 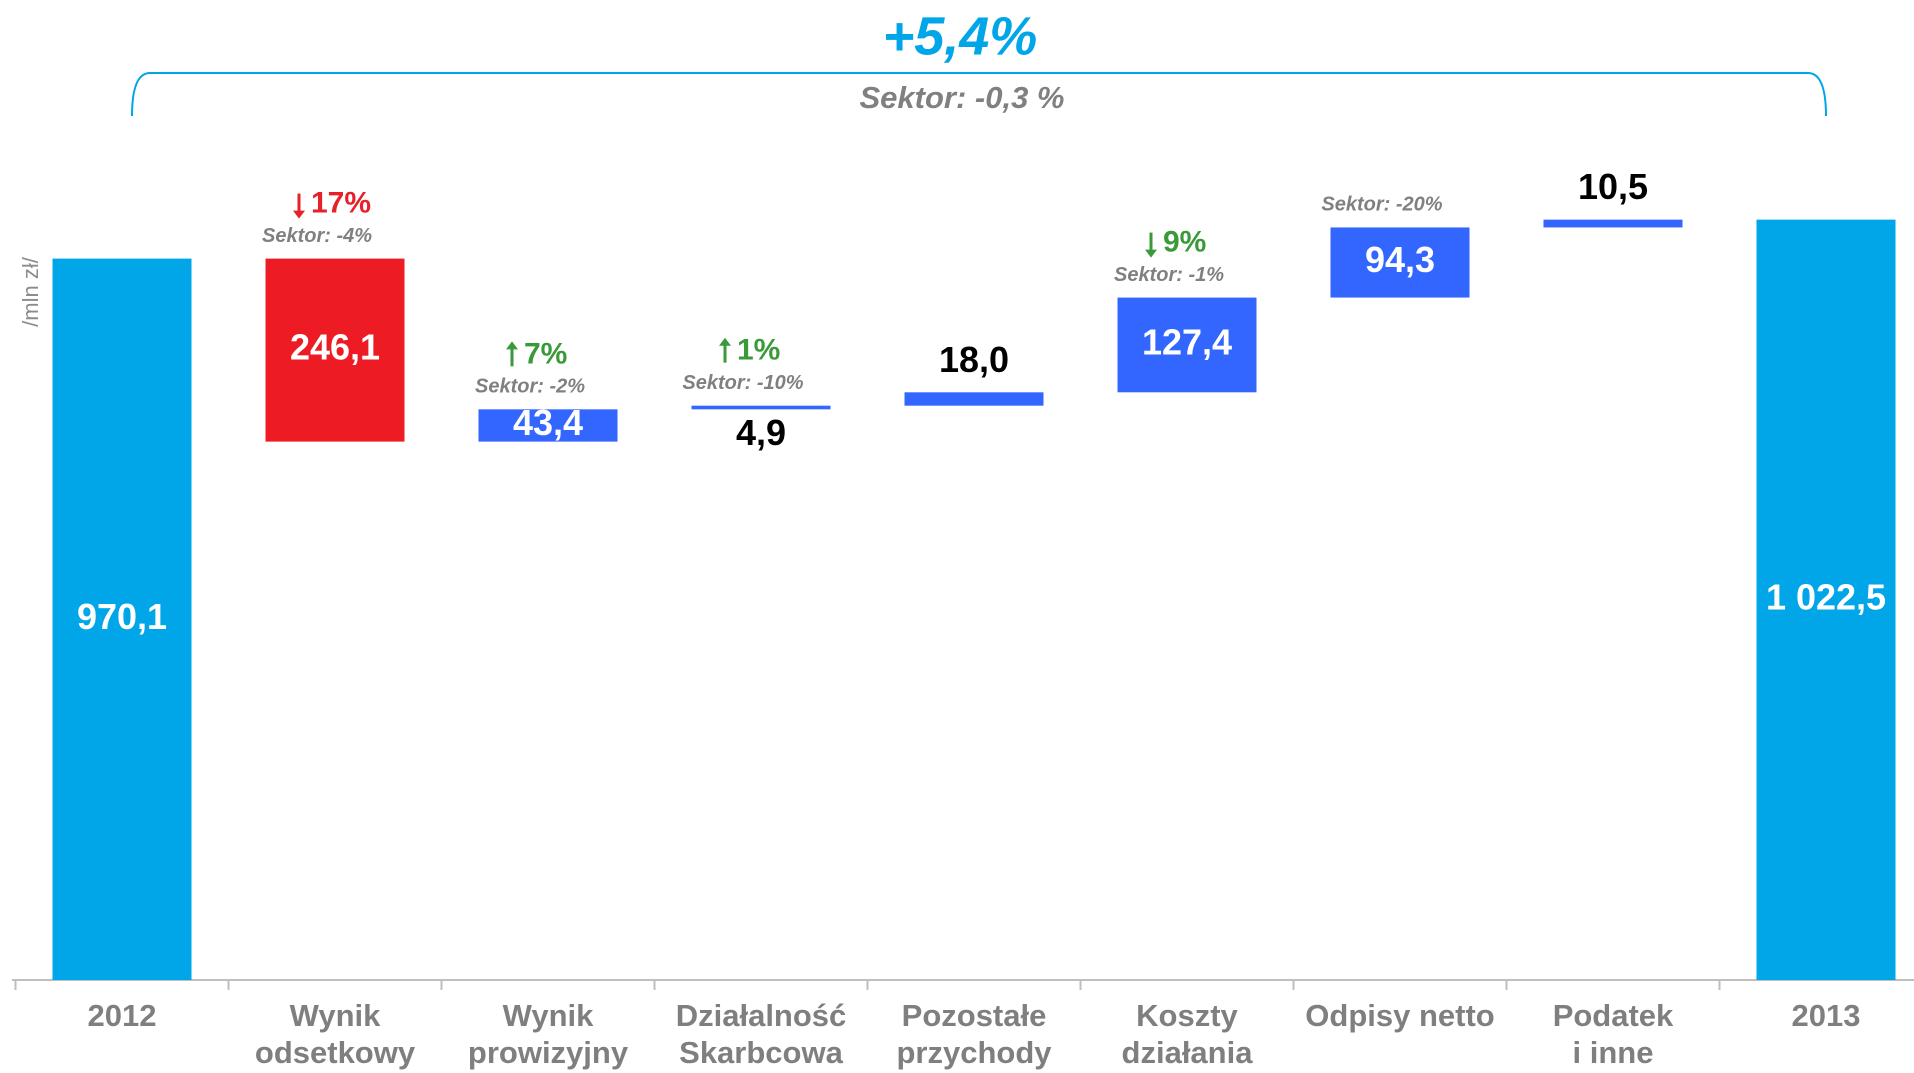 What do you see at coordinates (1613, 186) in the screenshot?
I see `value-label: 10,5` at bounding box center [1613, 186].